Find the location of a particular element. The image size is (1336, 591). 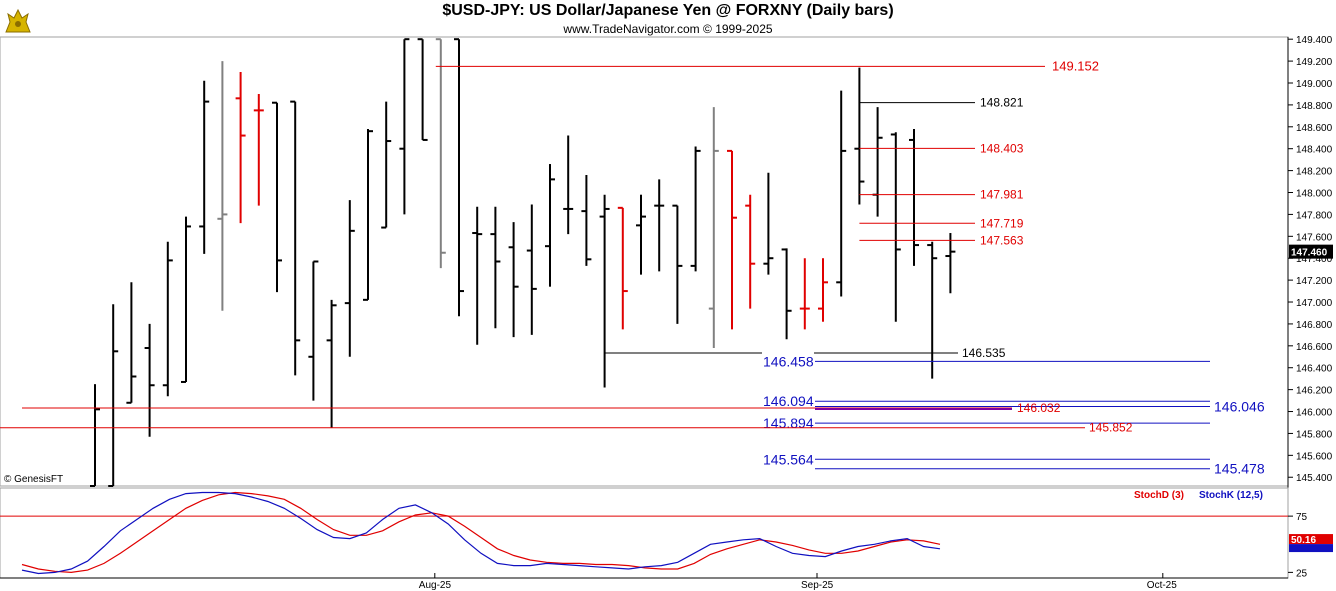

price-tick-label: 148.200 is located at coordinates (1314, 172).